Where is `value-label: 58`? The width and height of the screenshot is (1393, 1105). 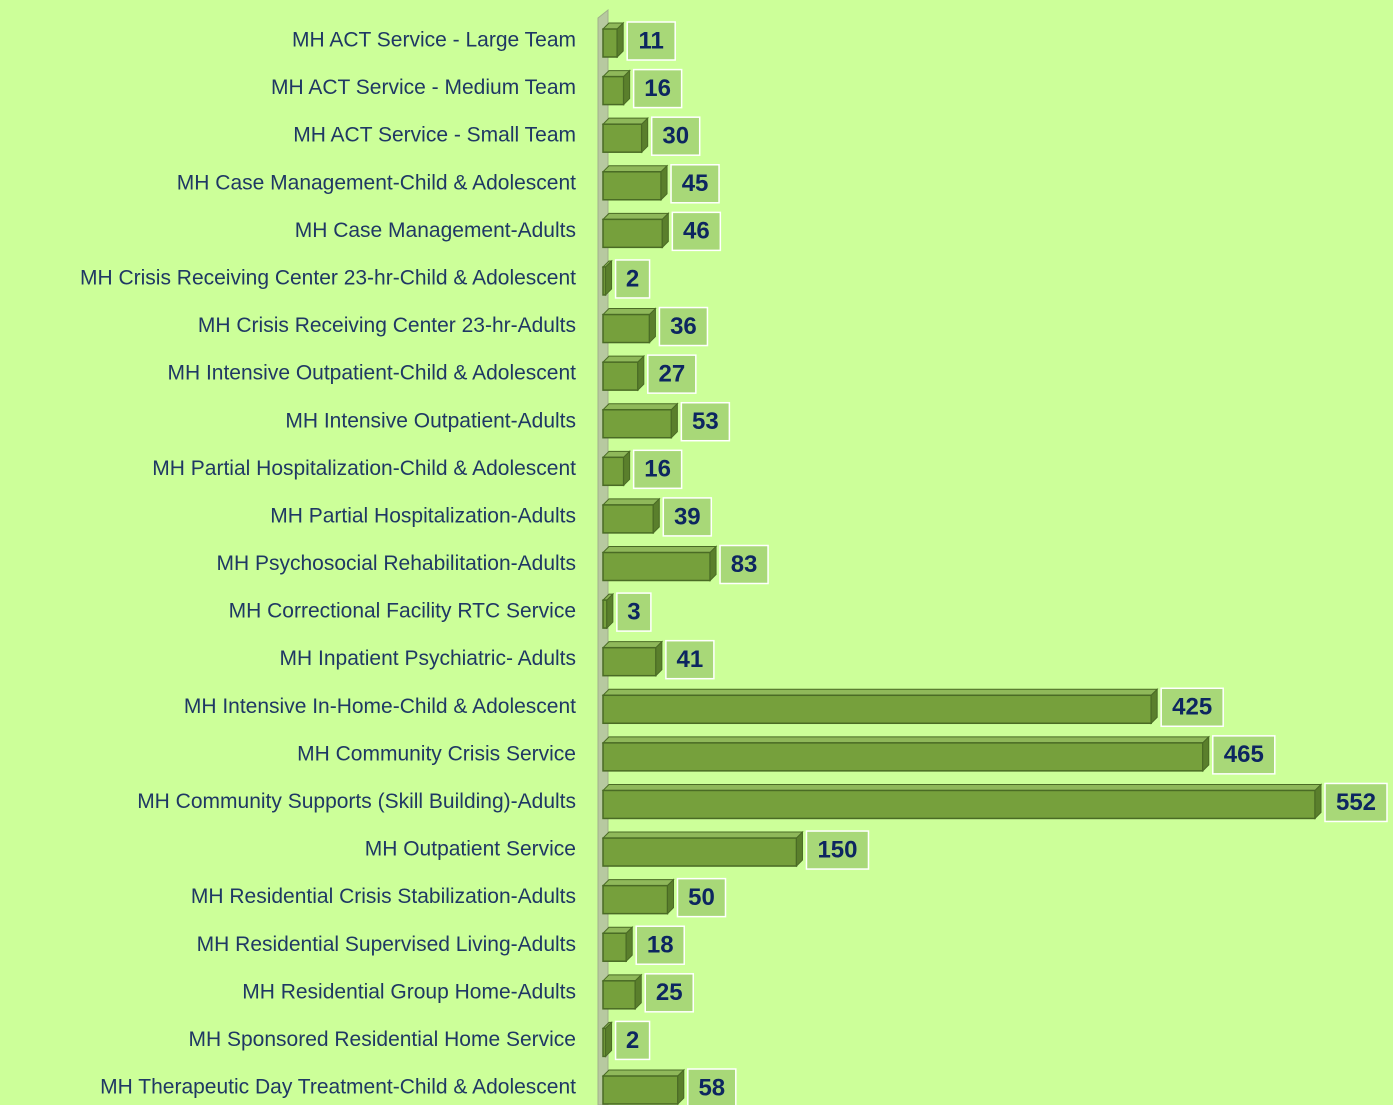 value-label: 58 is located at coordinates (711, 1087).